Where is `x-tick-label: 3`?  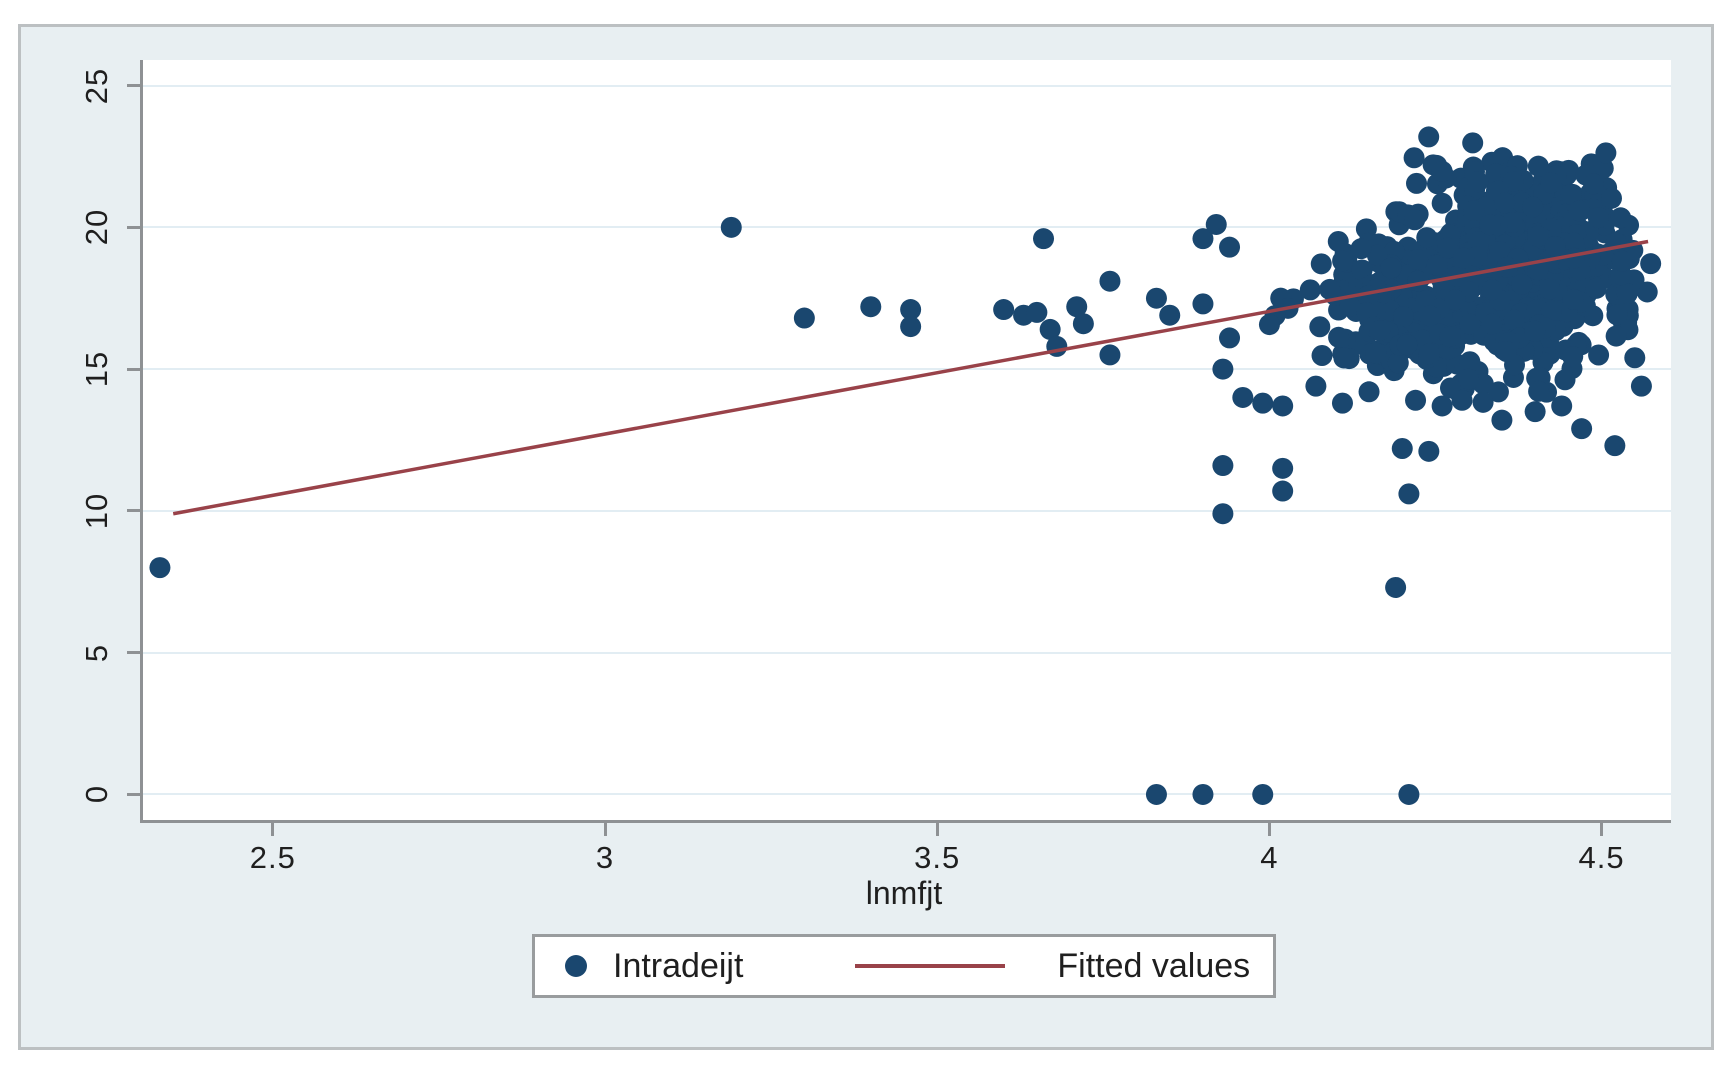 x-tick-label: 3 is located at coordinates (605, 857).